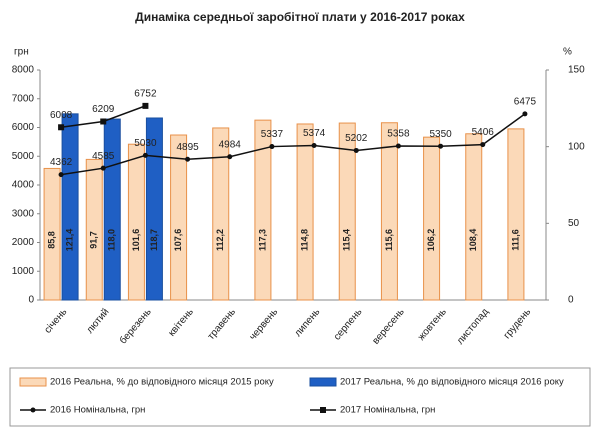  Describe the element at coordinates (356, 138) in the screenshot. I see `line-value-label: 5202` at that location.